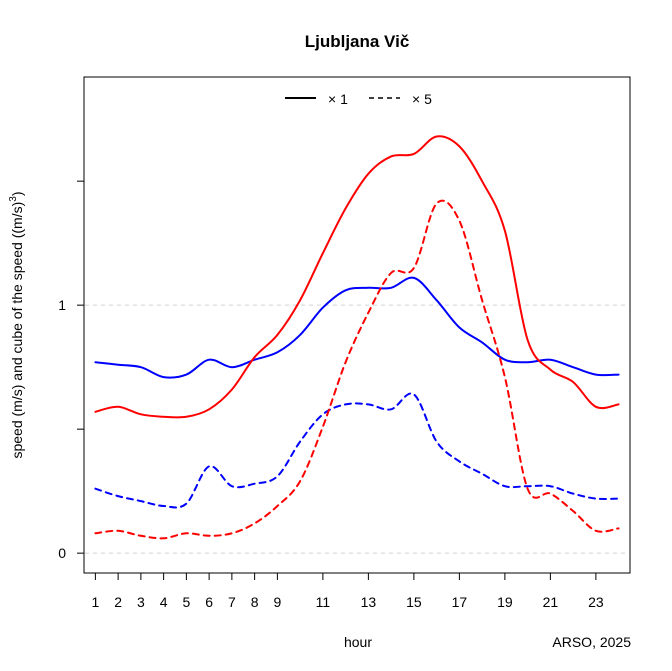  What do you see at coordinates (209, 602) in the screenshot?
I see `x-tick-label-5: 6` at bounding box center [209, 602].